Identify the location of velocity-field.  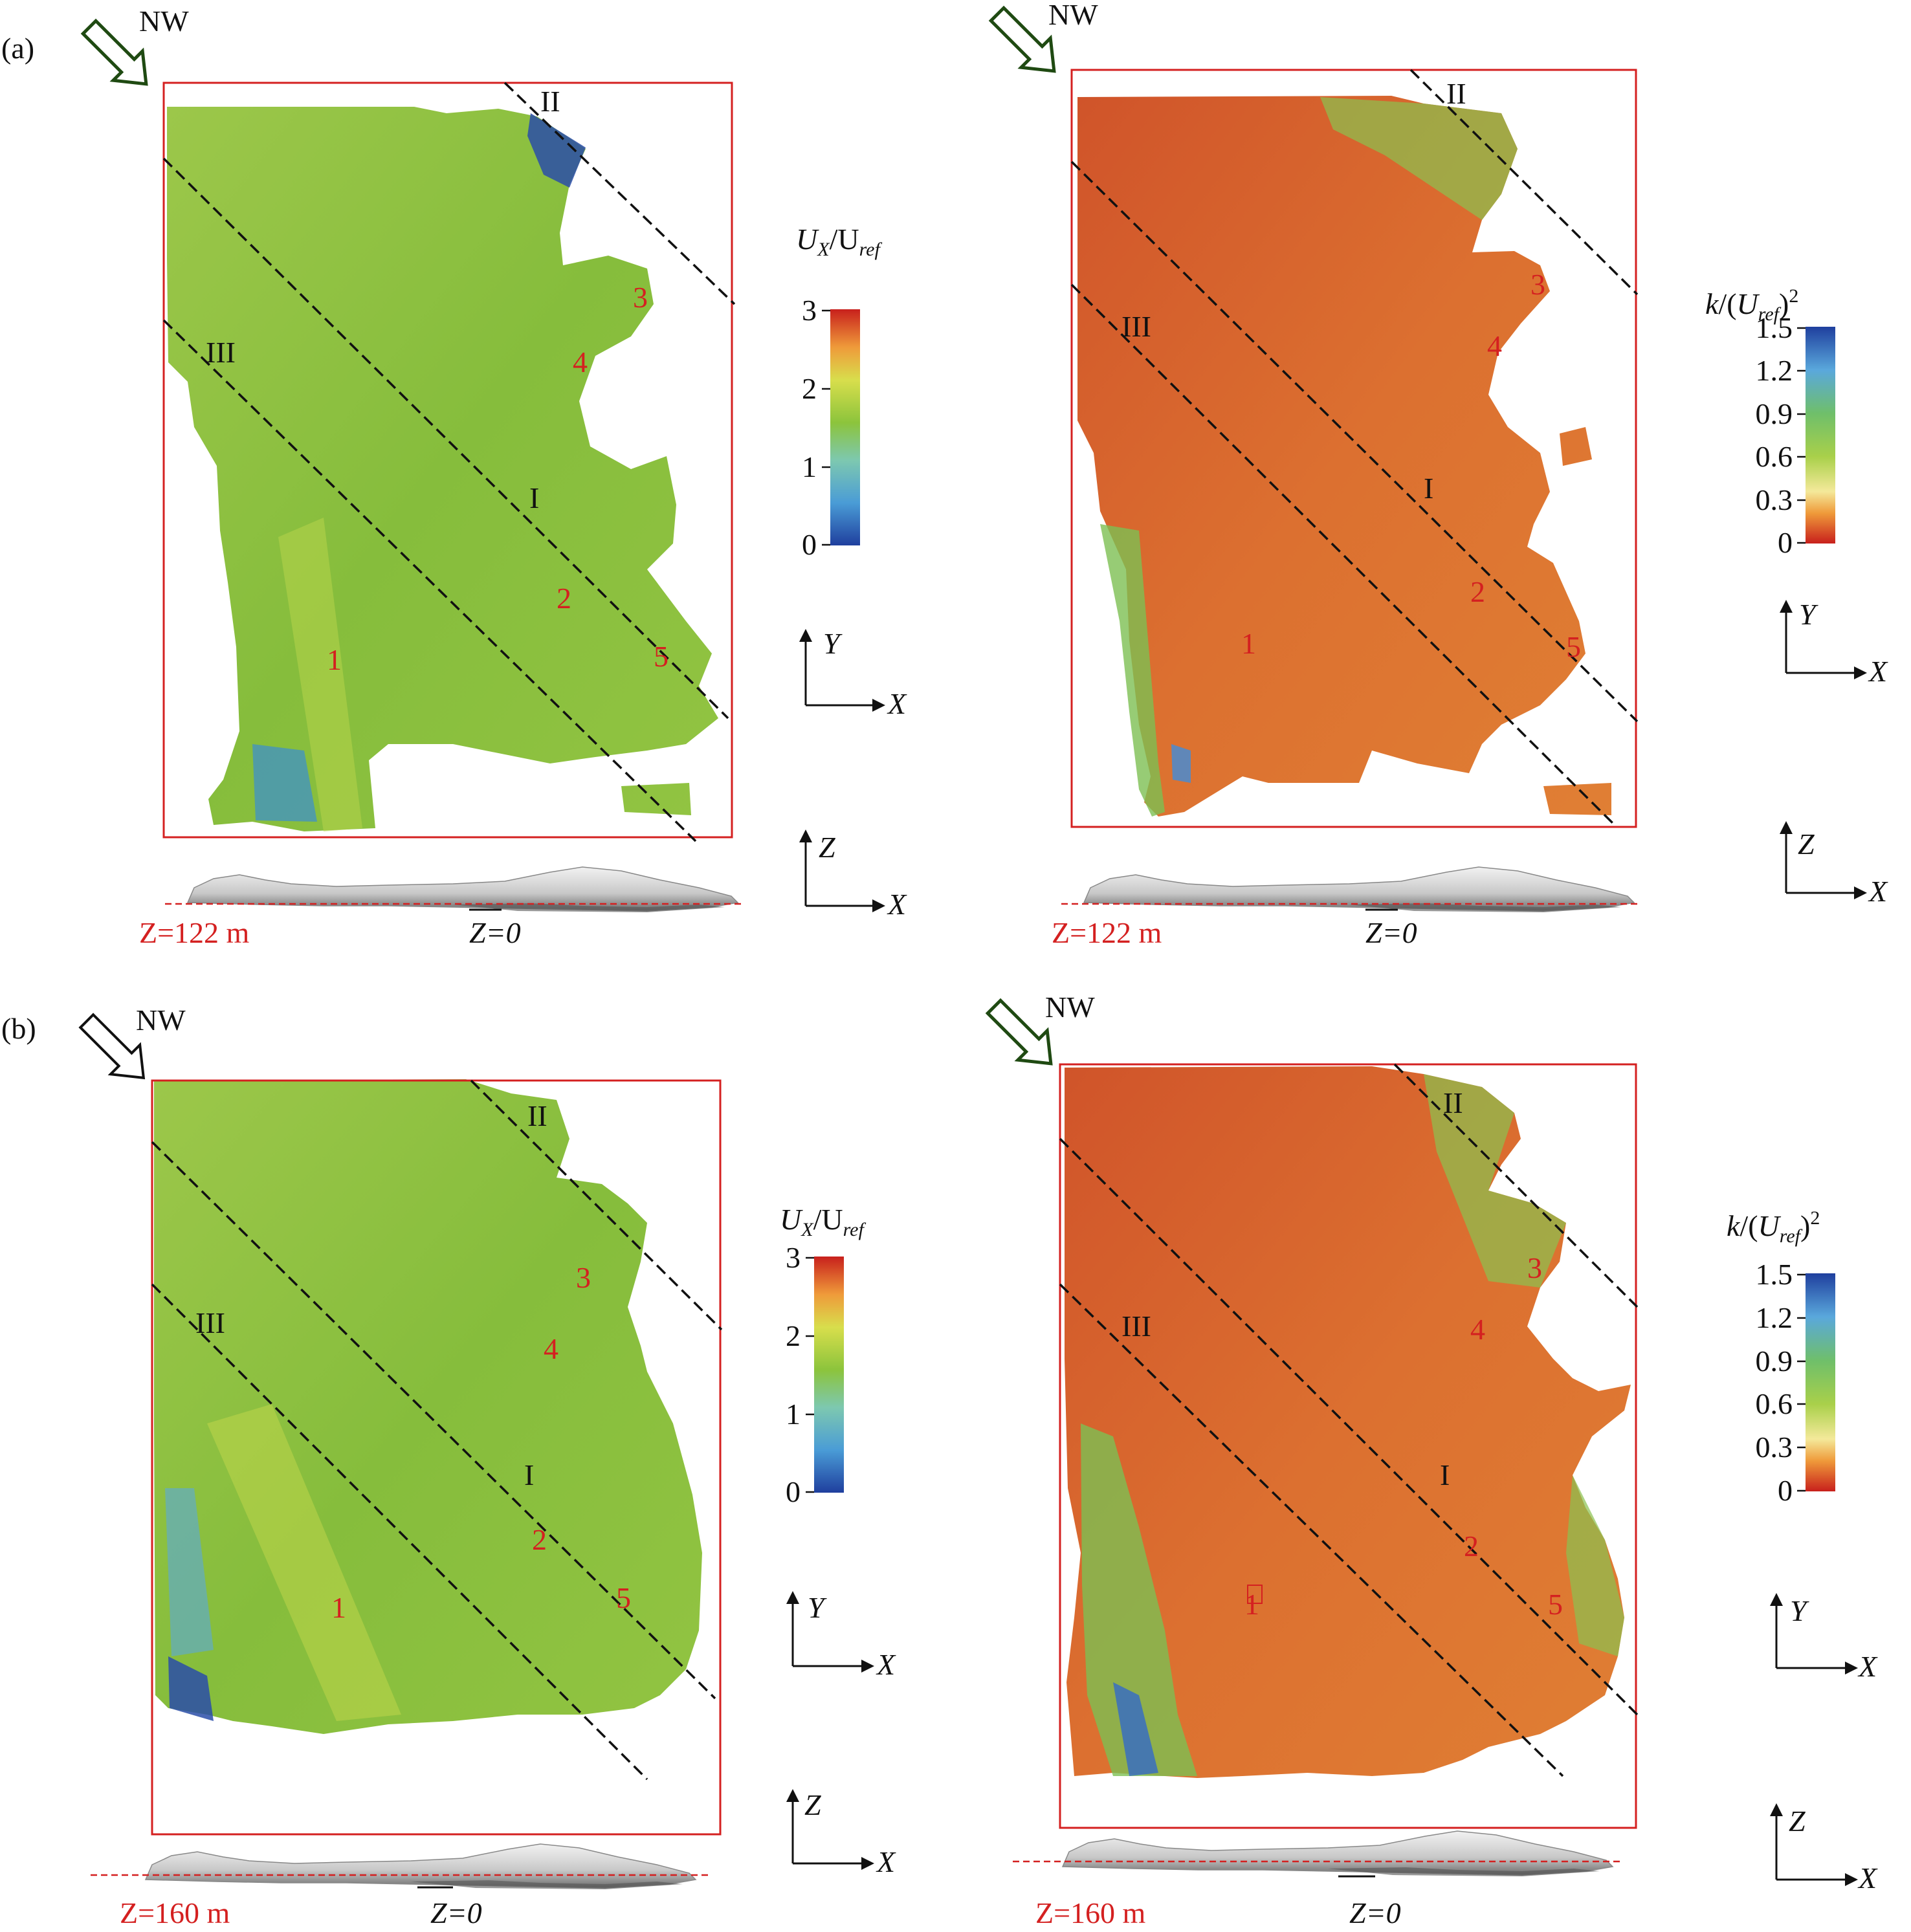
(428, 1406).